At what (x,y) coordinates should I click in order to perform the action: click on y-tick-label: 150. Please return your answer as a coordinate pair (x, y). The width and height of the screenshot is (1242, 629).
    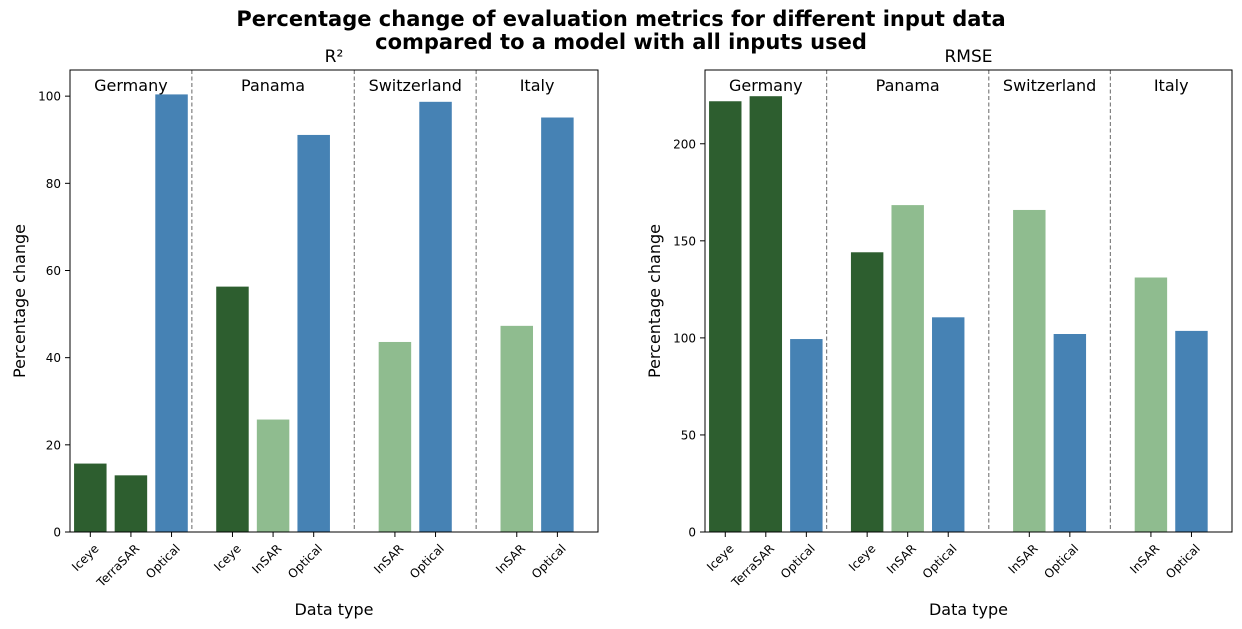
    Looking at the image, I should click on (684, 241).